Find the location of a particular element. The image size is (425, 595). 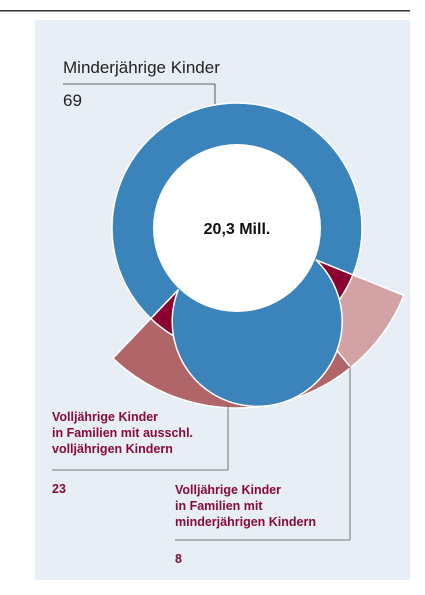

category-label: Minderjährige Kinder is located at coordinates (141, 67).